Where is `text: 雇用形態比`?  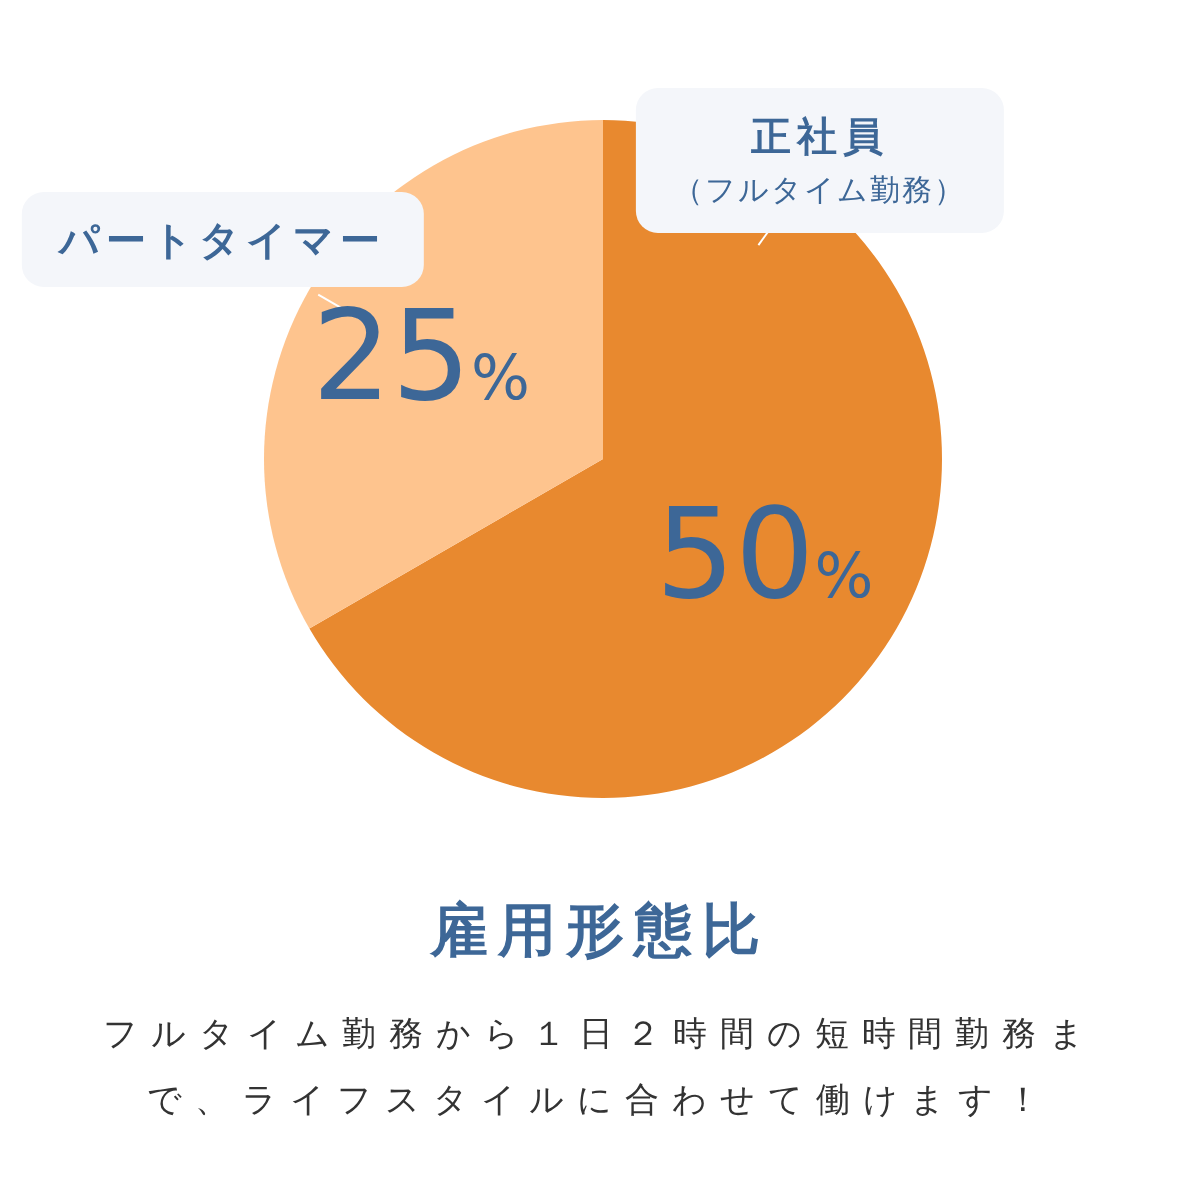
text: 雇用形態比 is located at coordinates (599, 930).